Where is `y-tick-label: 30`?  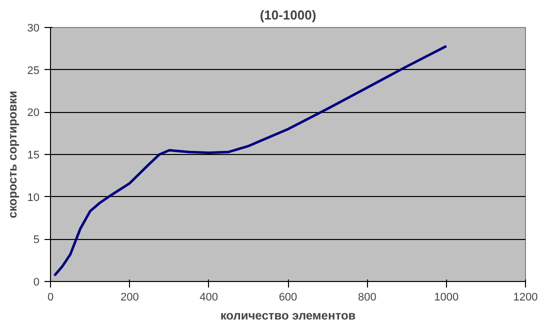
y-tick-label: 30 is located at coordinates (33, 28).